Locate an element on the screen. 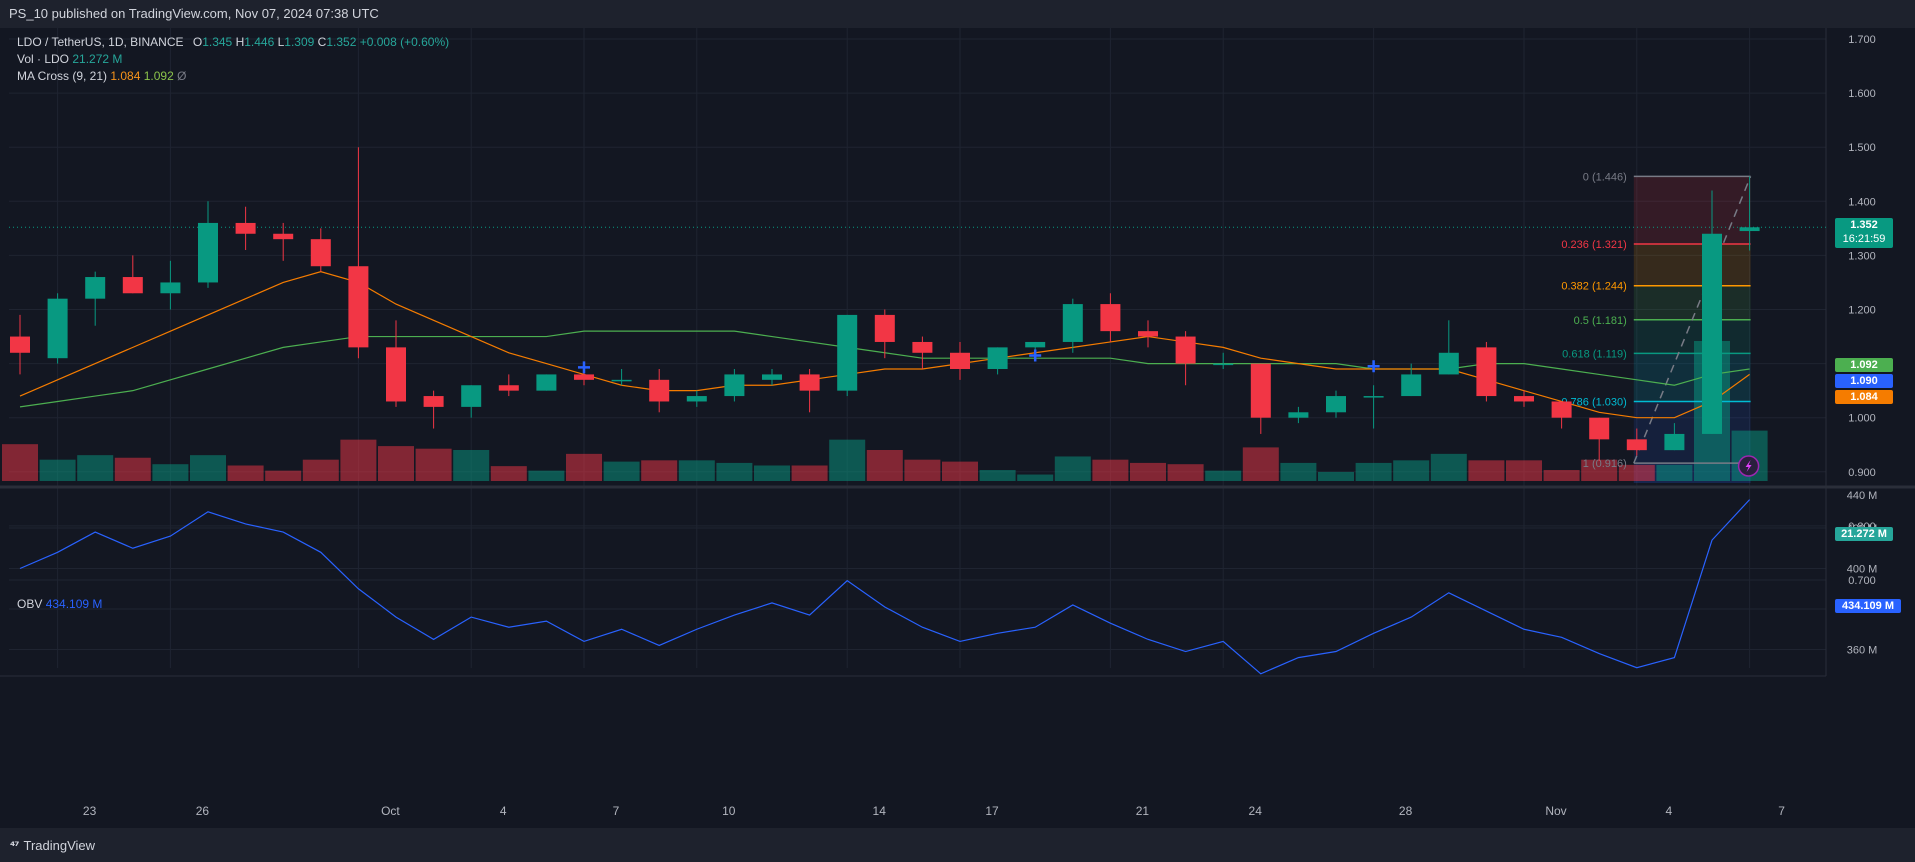  tradingview-brand: ⁴⁷ TradingView is located at coordinates (52, 845).